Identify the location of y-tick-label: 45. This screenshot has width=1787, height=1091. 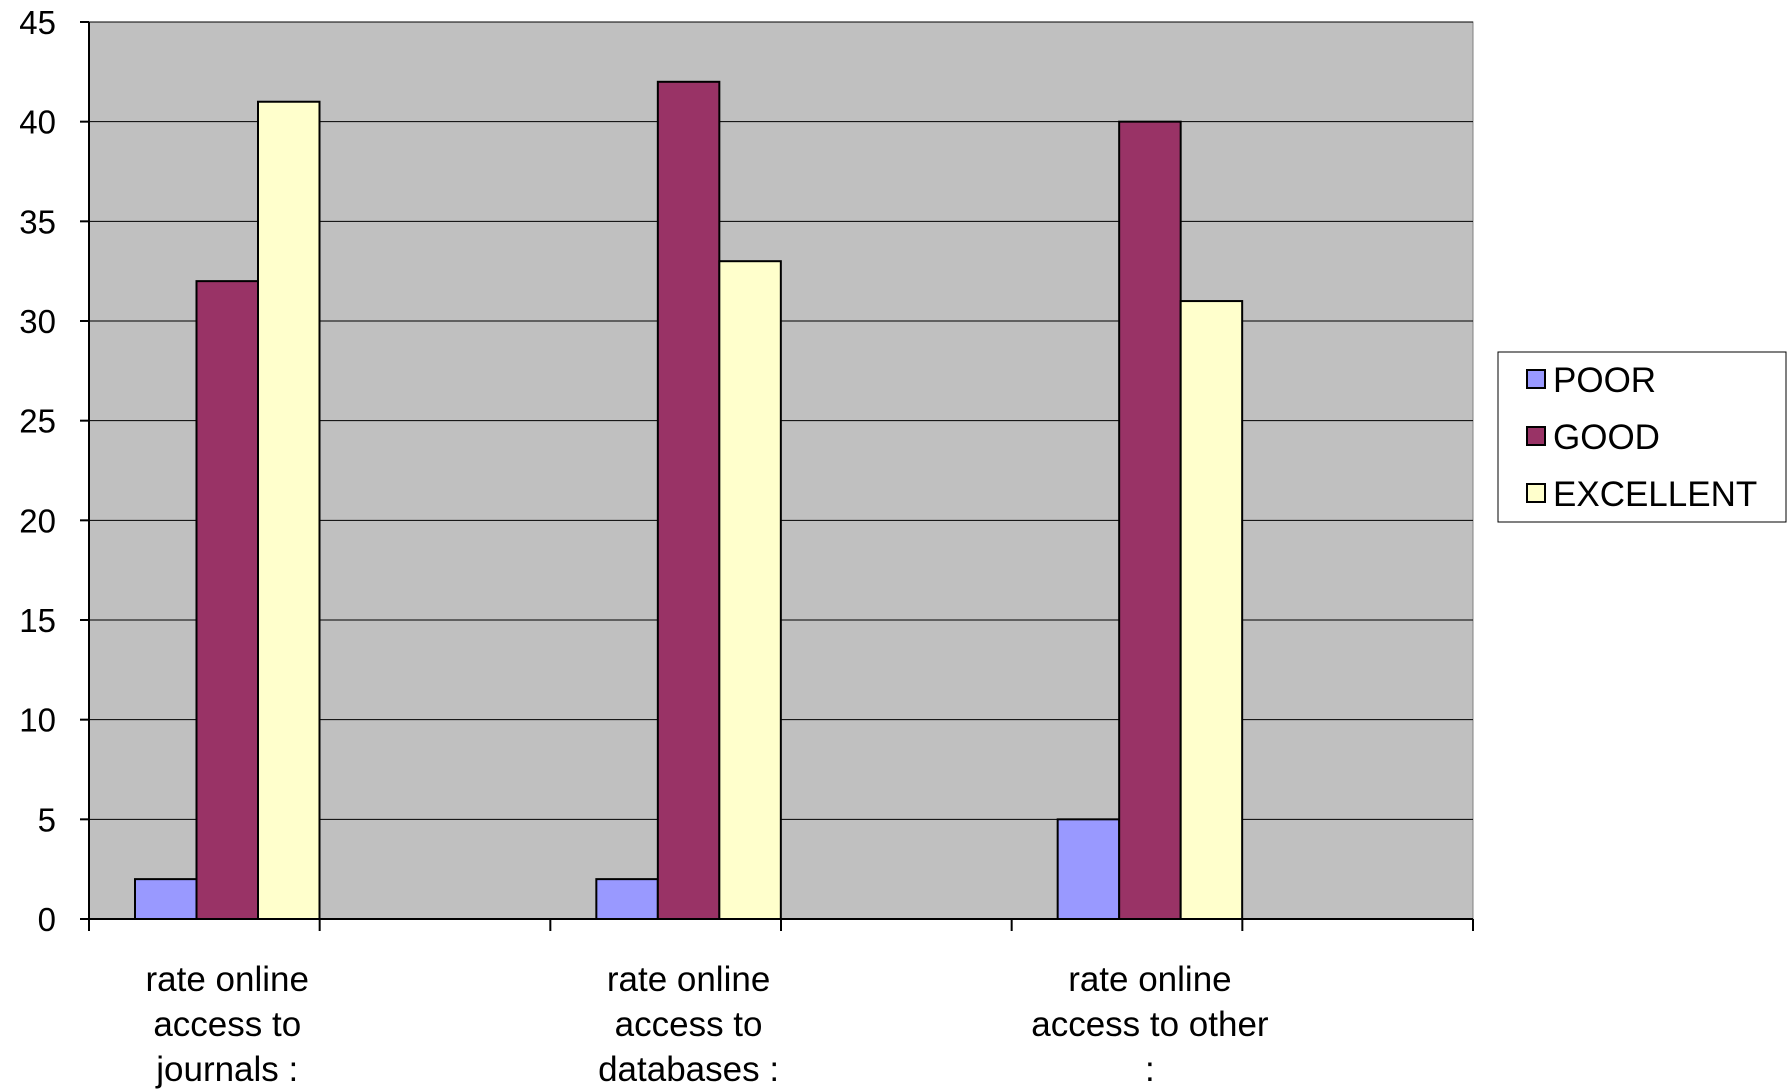
(37, 22).